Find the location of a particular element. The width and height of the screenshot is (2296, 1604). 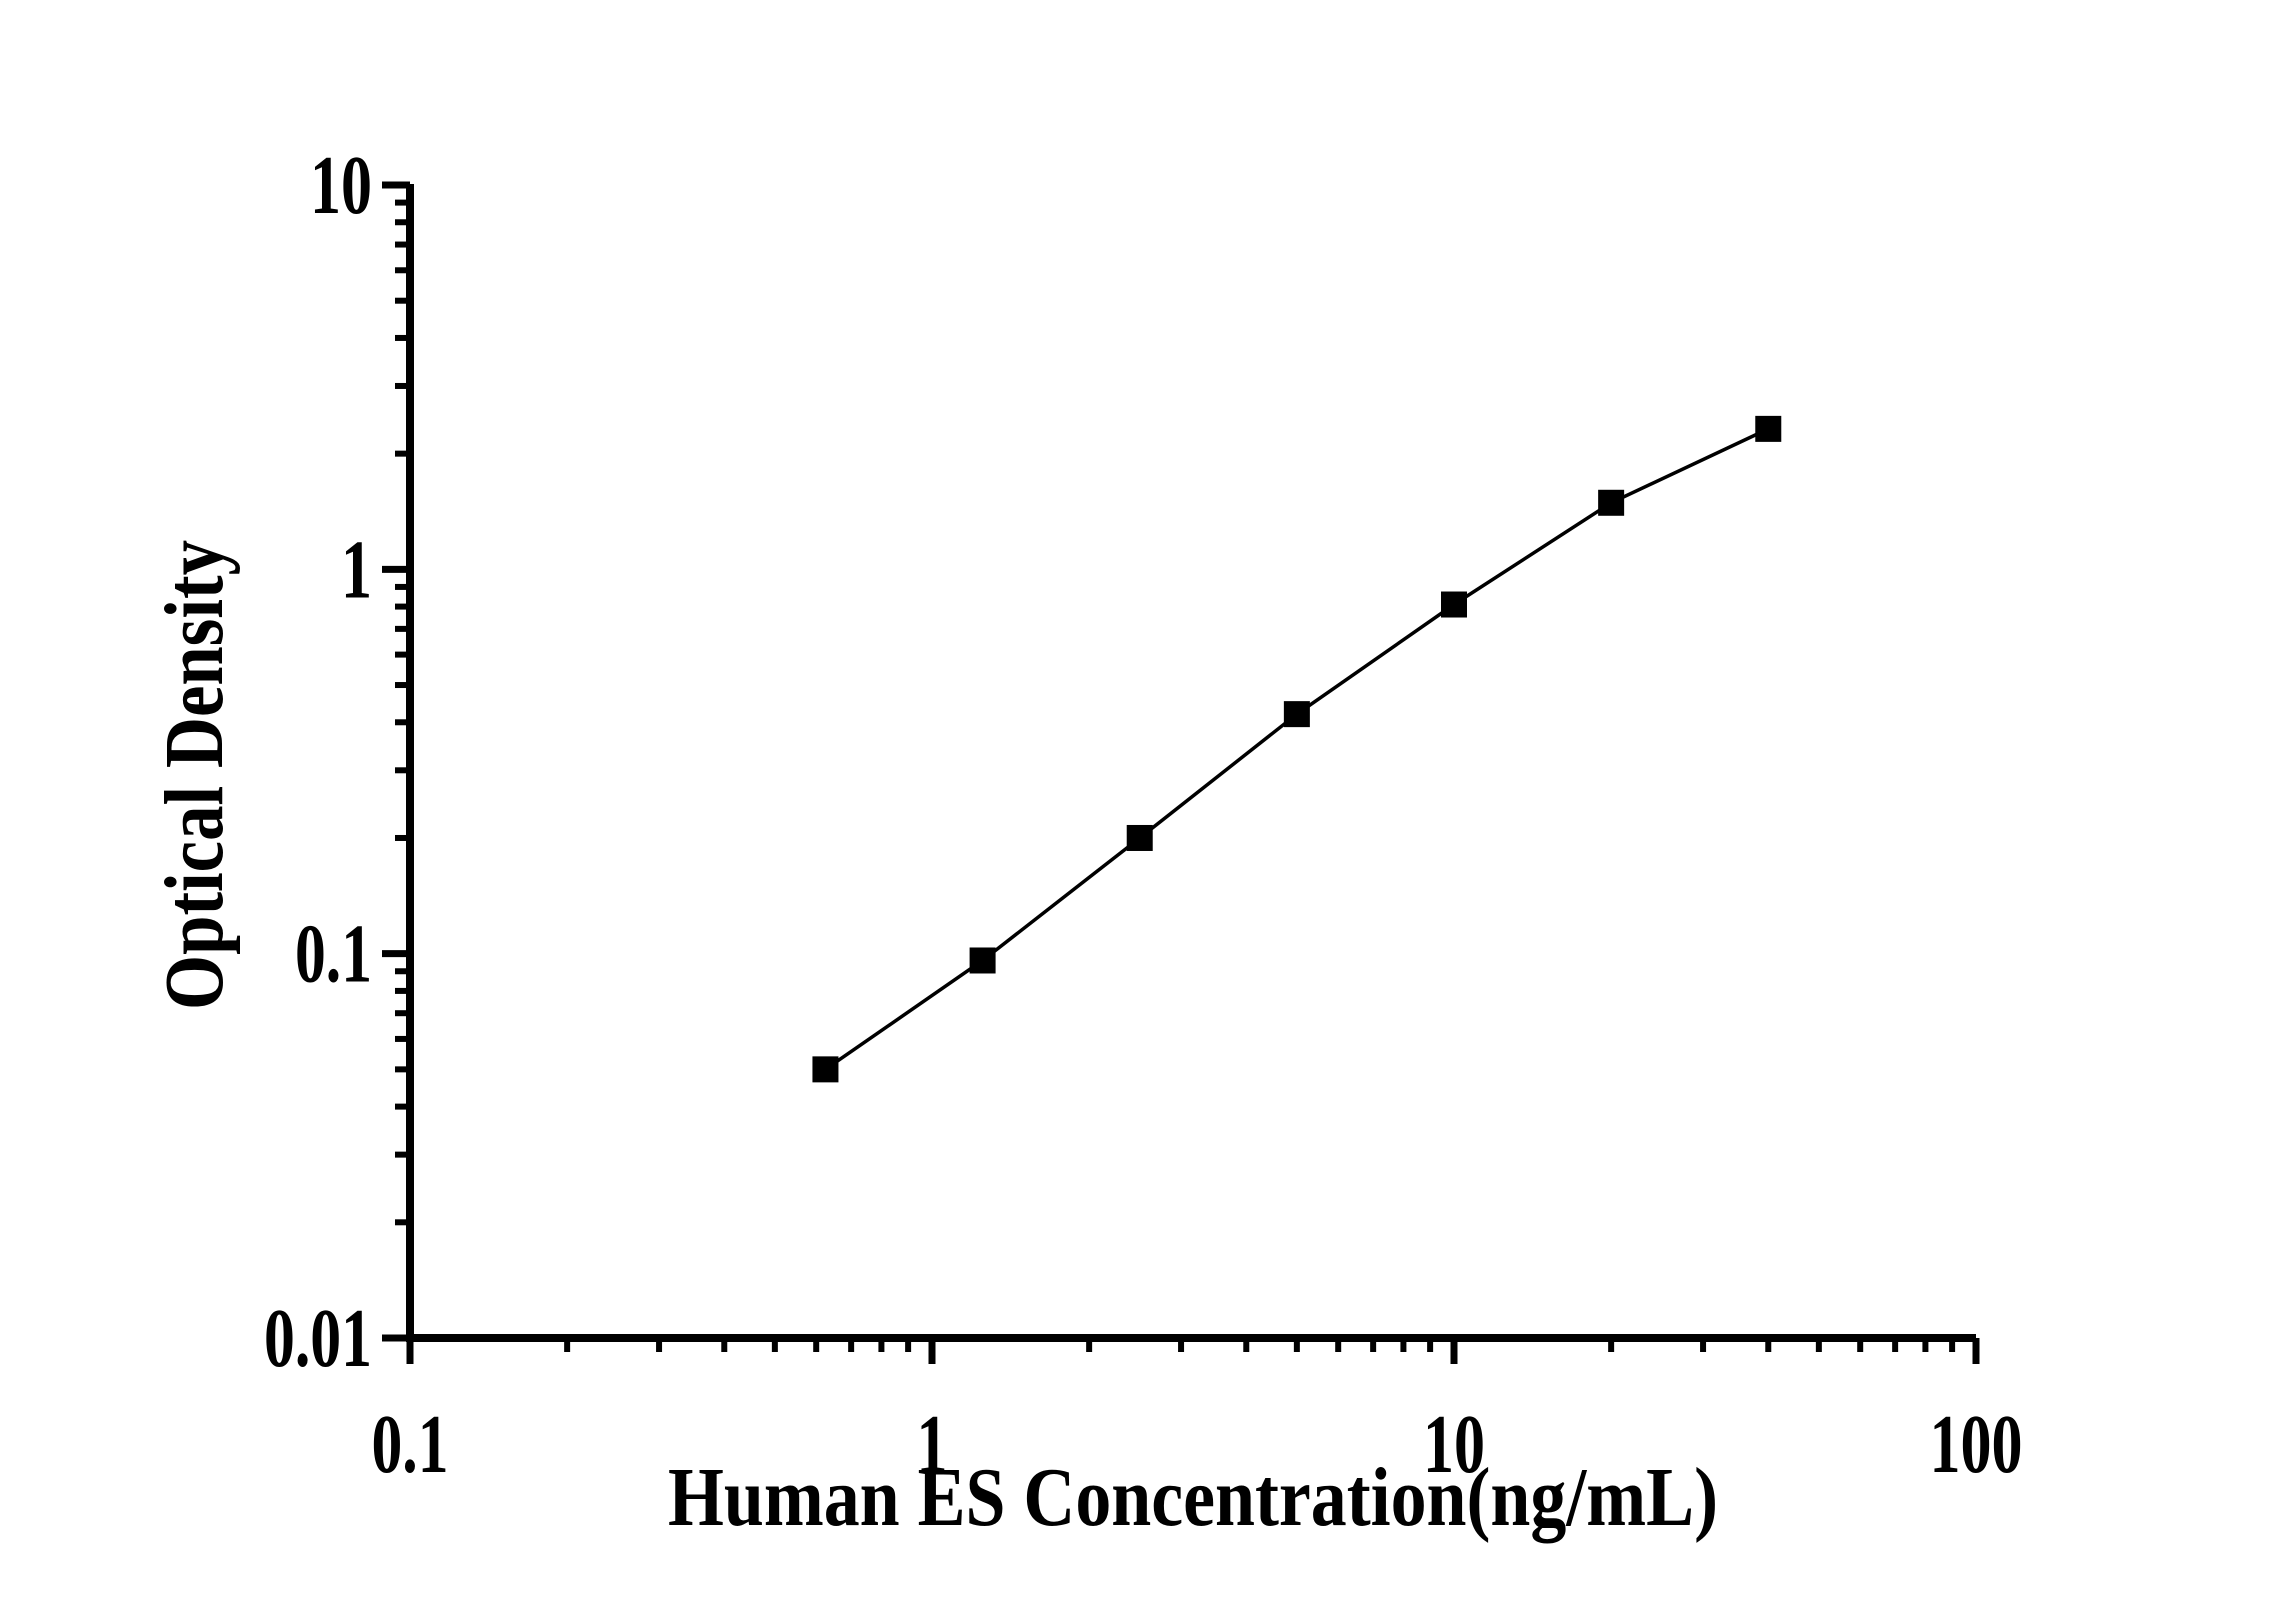

x-tick-label: 0.1 is located at coordinates (410, 1444).